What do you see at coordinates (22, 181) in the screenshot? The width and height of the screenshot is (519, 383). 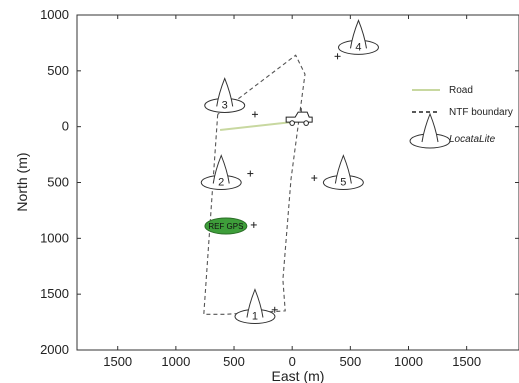 I see `y-axis-label: North (m)` at bounding box center [22, 181].